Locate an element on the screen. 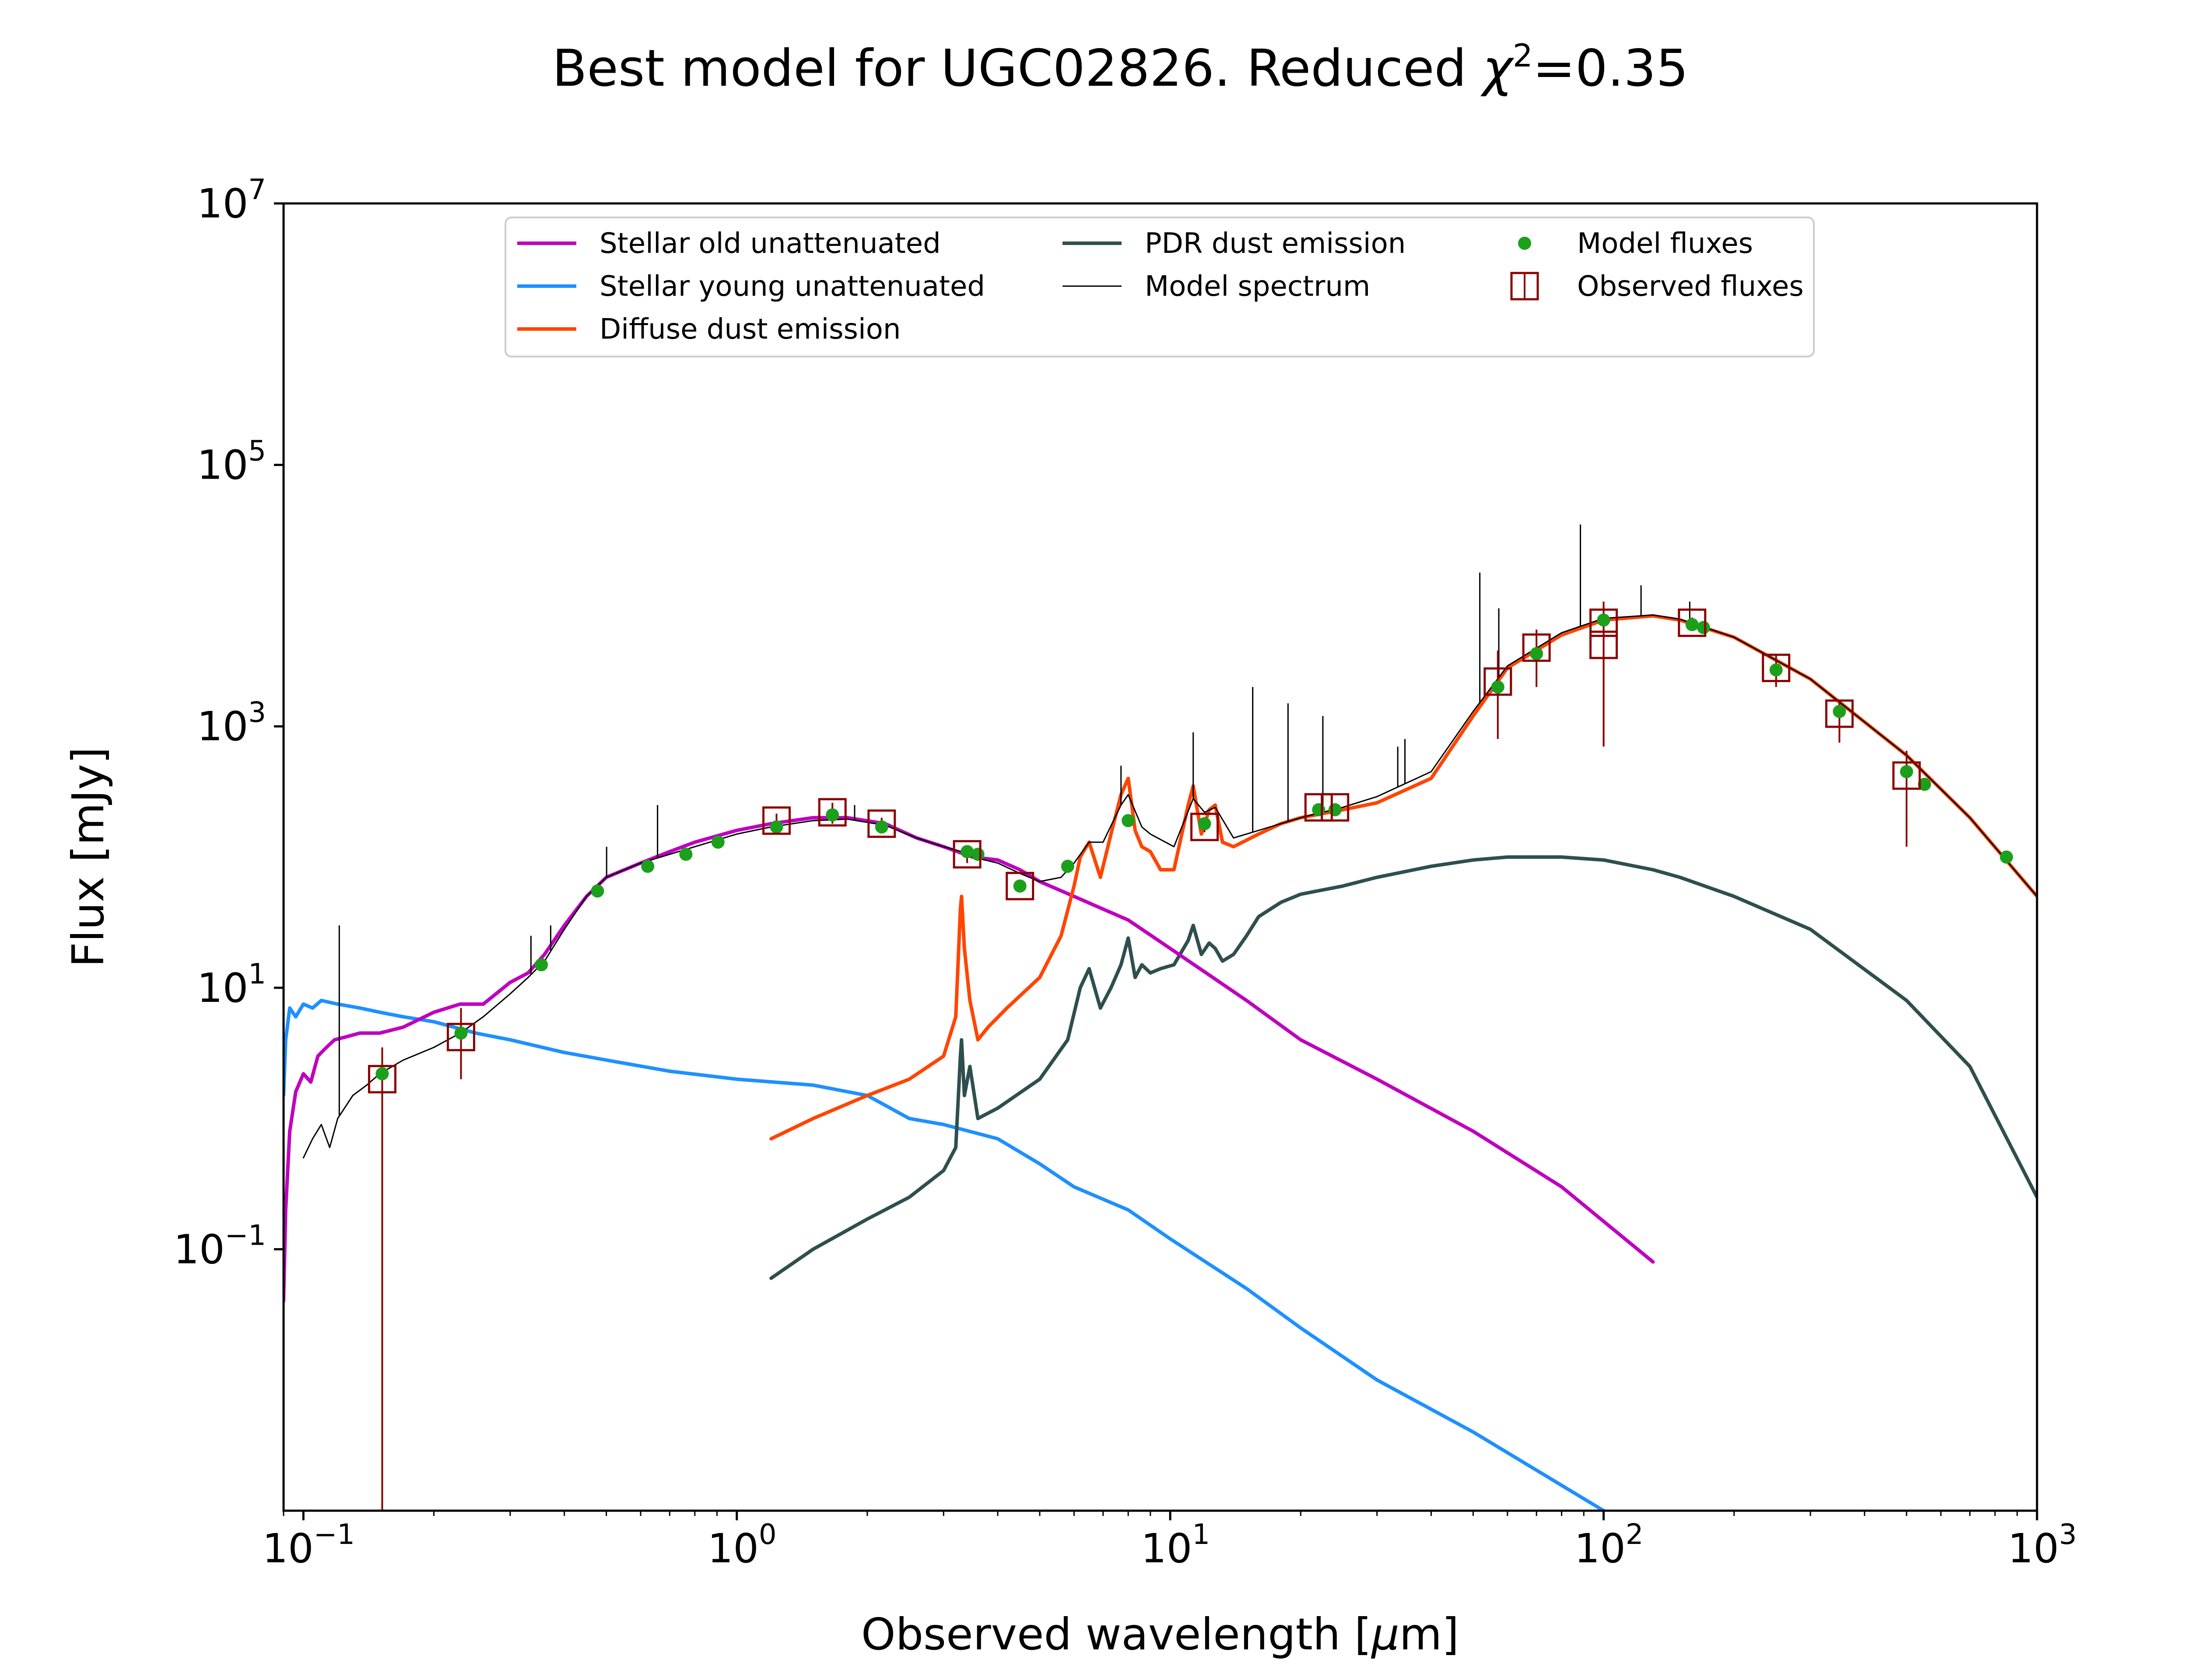 The height and width of the screenshot is (1680, 2188). y-tick-label: 10¹ is located at coordinates (231, 985).